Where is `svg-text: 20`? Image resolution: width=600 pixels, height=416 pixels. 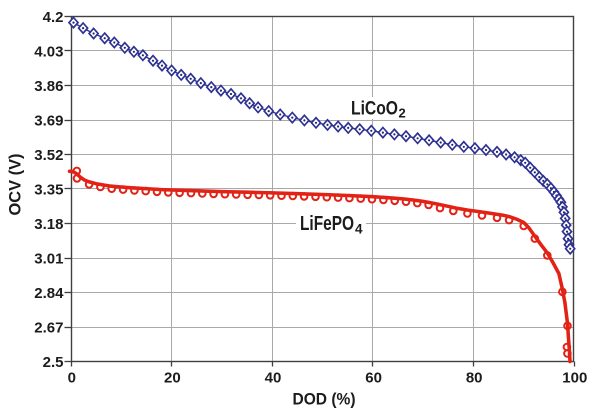
svg-text: 20 is located at coordinates (172, 378).